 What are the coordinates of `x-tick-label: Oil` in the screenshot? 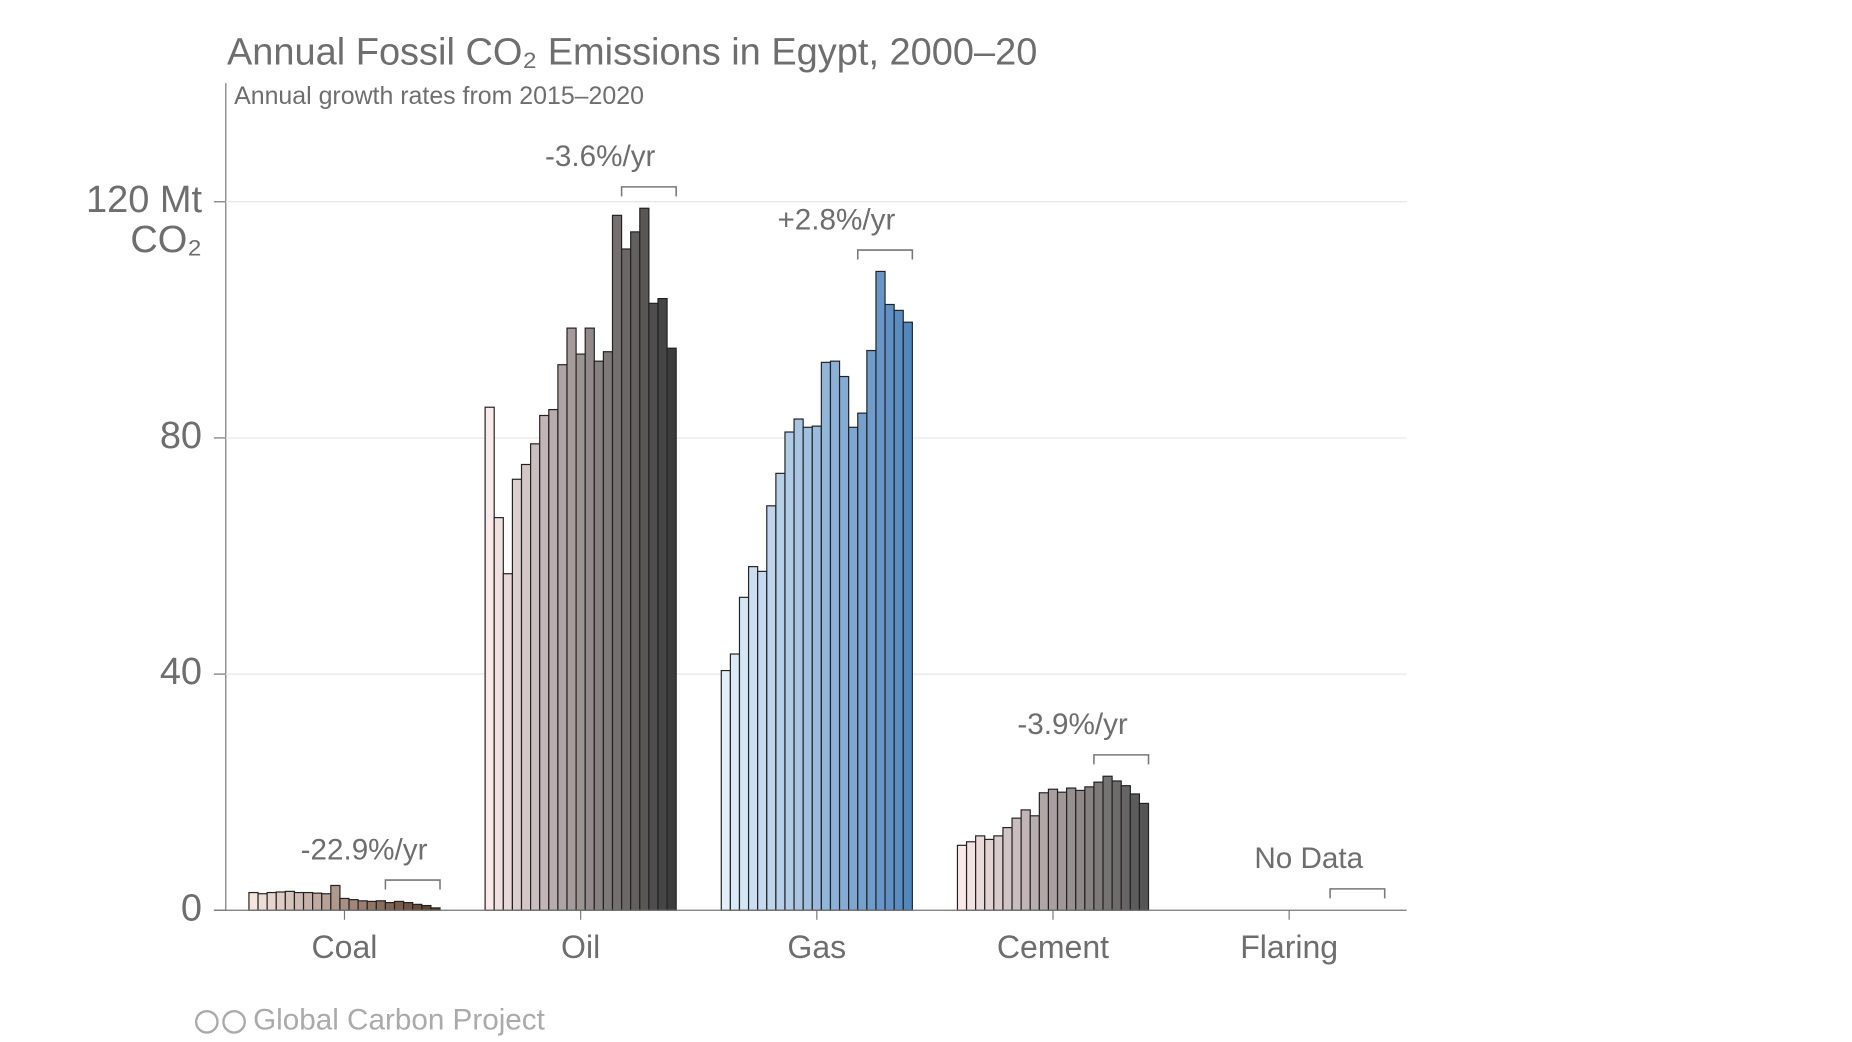 It's located at (580, 947).